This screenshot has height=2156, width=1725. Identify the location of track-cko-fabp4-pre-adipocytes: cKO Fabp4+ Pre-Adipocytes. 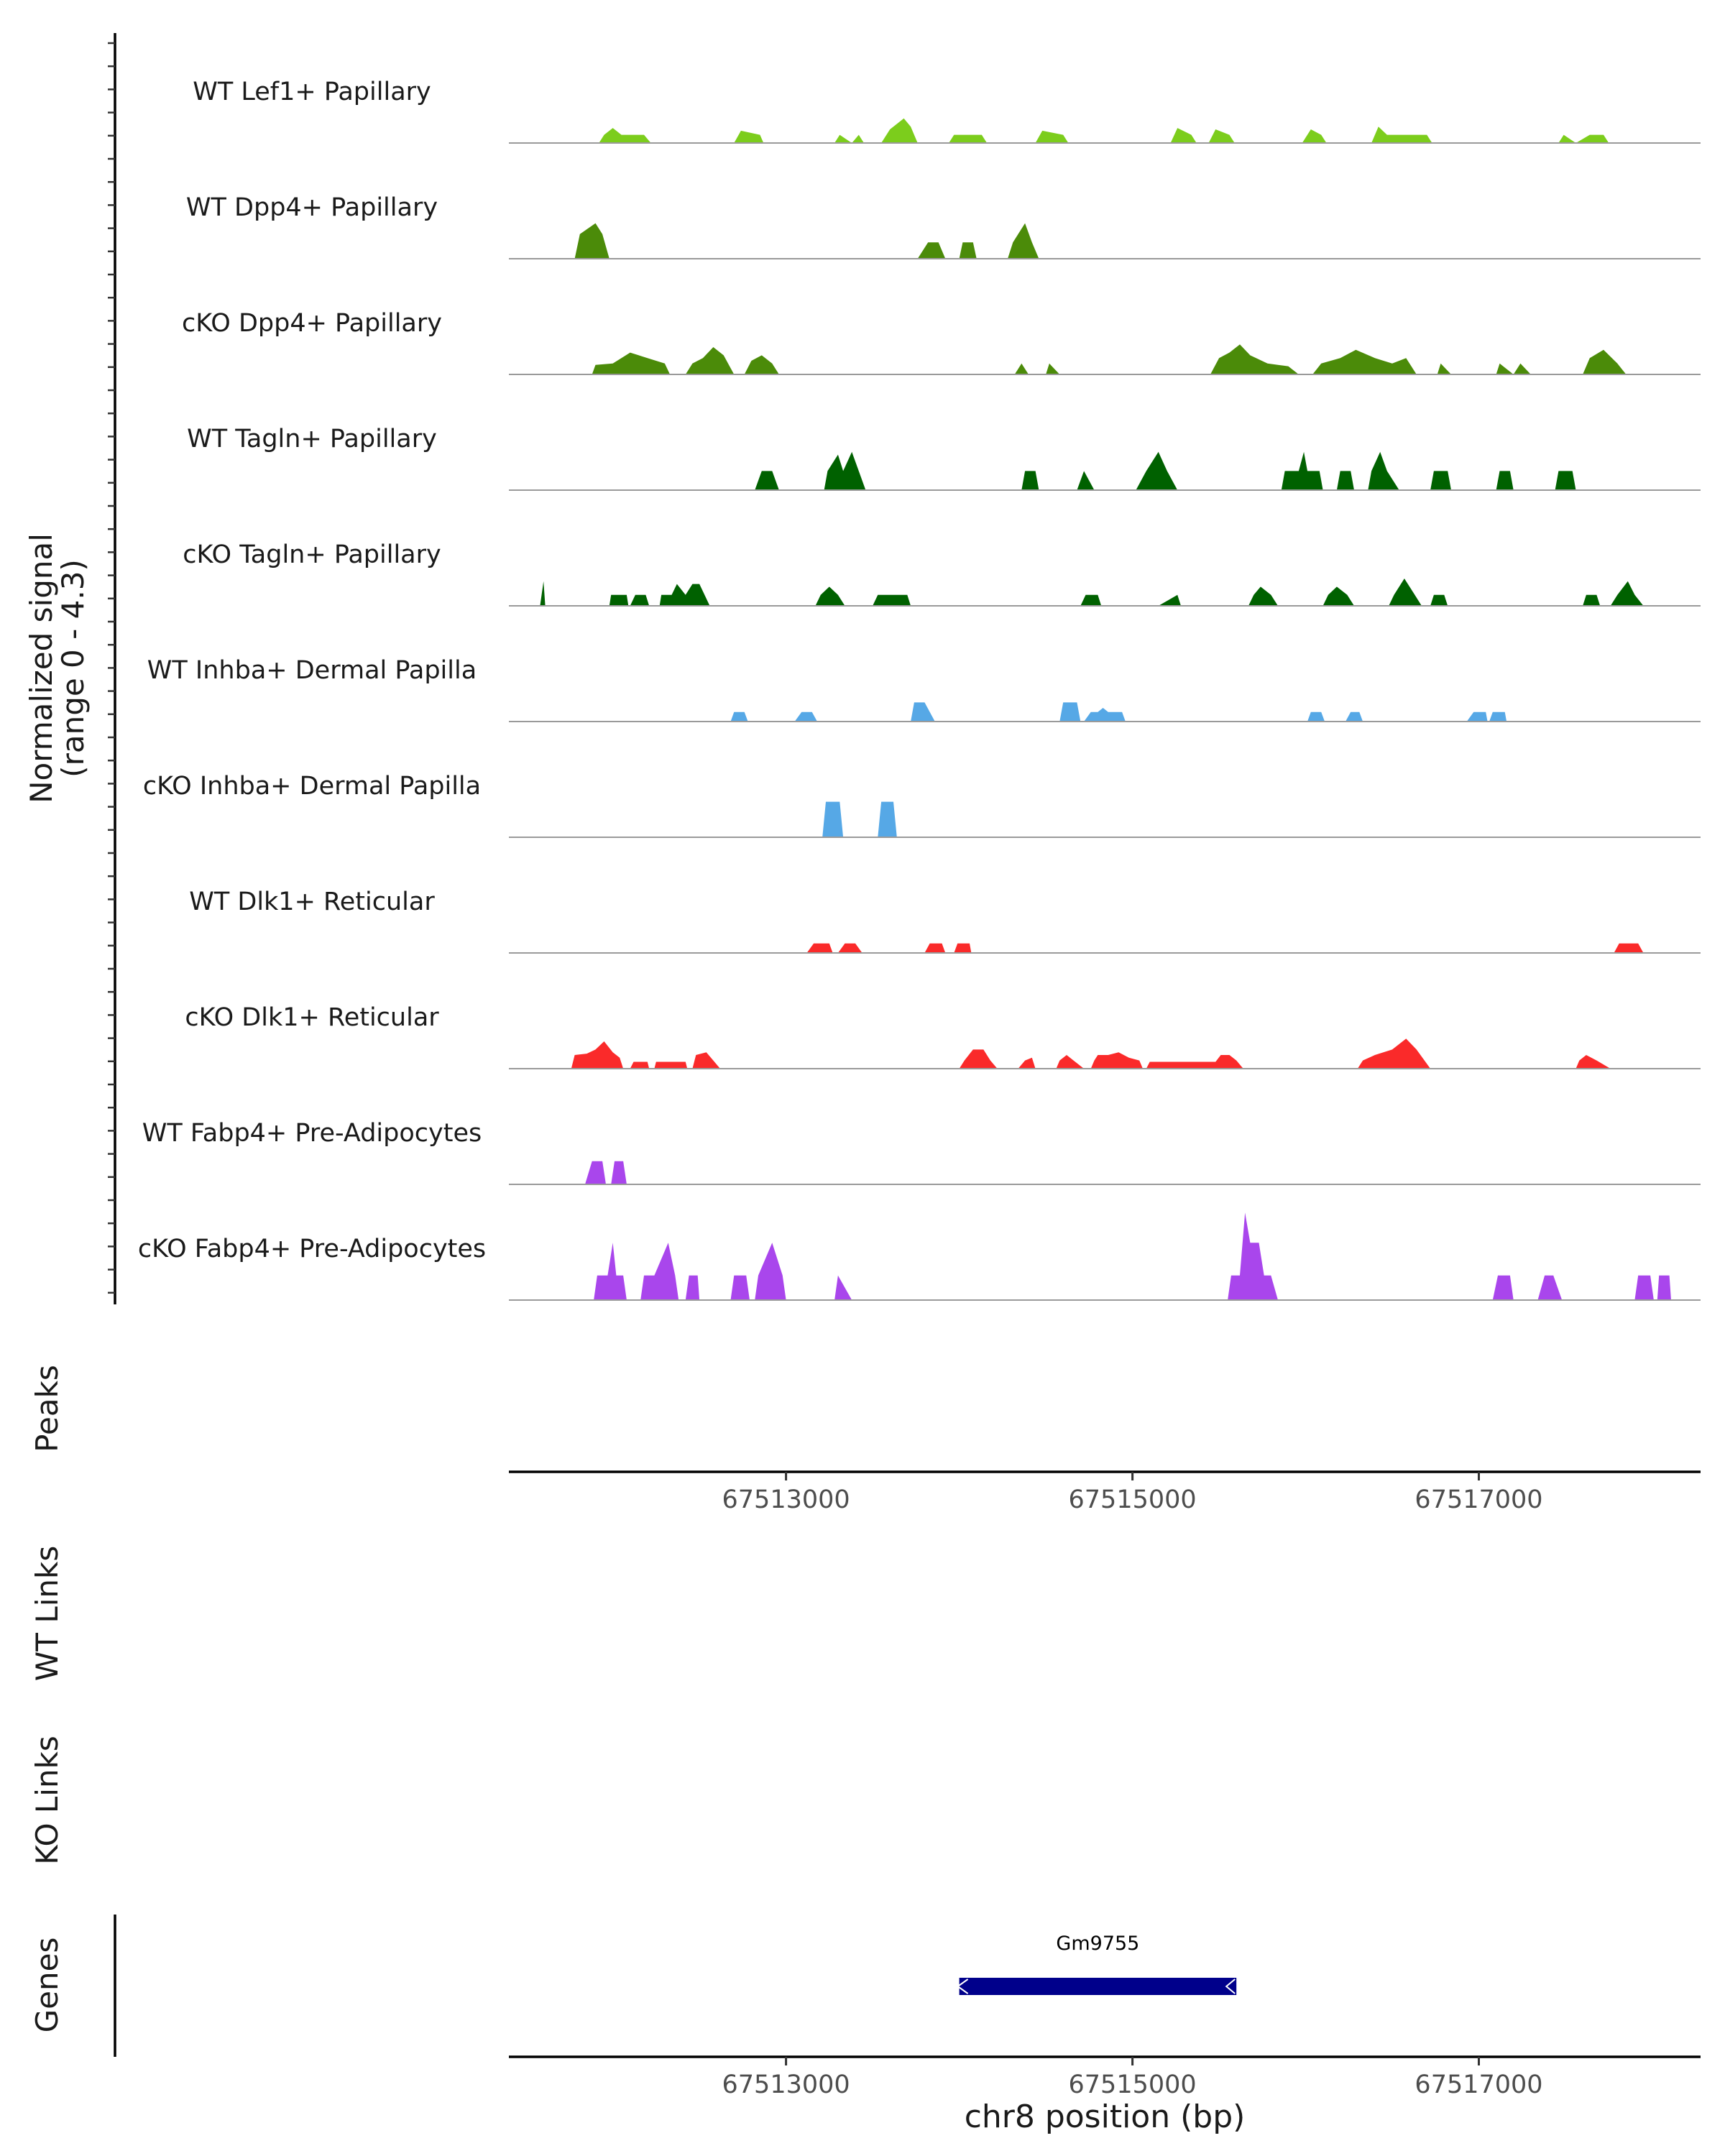
(919, 1256).